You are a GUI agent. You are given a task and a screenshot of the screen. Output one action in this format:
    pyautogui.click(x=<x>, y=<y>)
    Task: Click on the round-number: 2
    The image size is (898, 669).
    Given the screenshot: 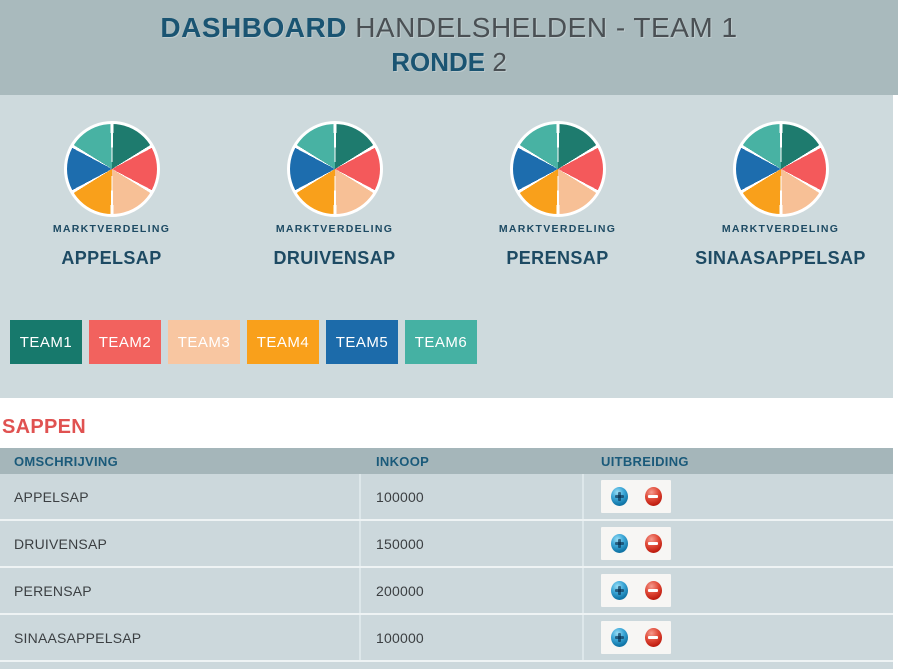 What is the action you would take?
    pyautogui.click(x=499, y=62)
    